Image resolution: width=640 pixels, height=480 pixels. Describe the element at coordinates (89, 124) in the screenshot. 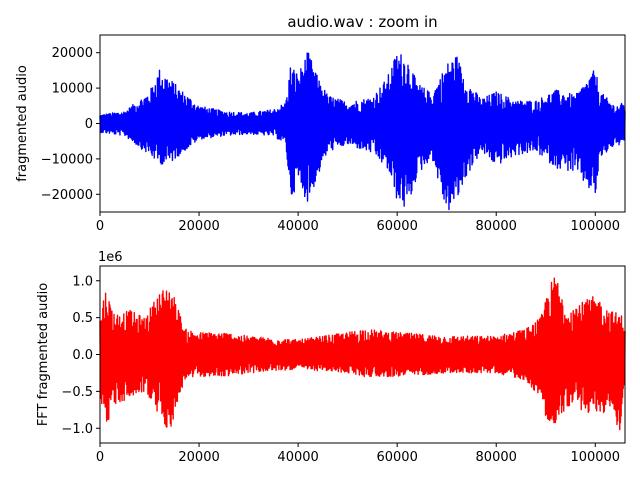

I see `y-tick-label: 0` at that location.